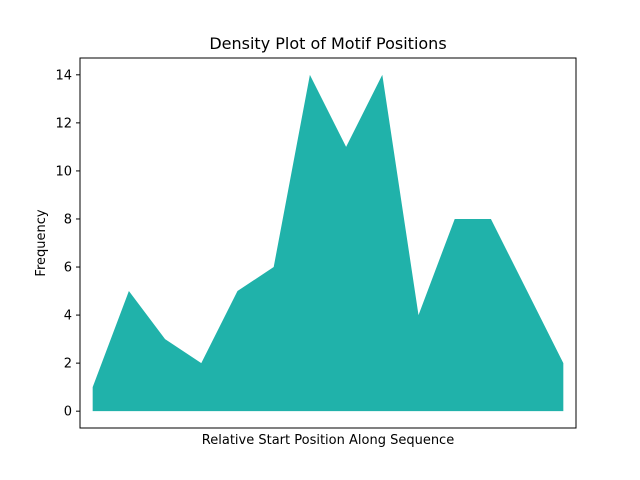  I want to click on y-tick-label: 10, so click(63, 171).